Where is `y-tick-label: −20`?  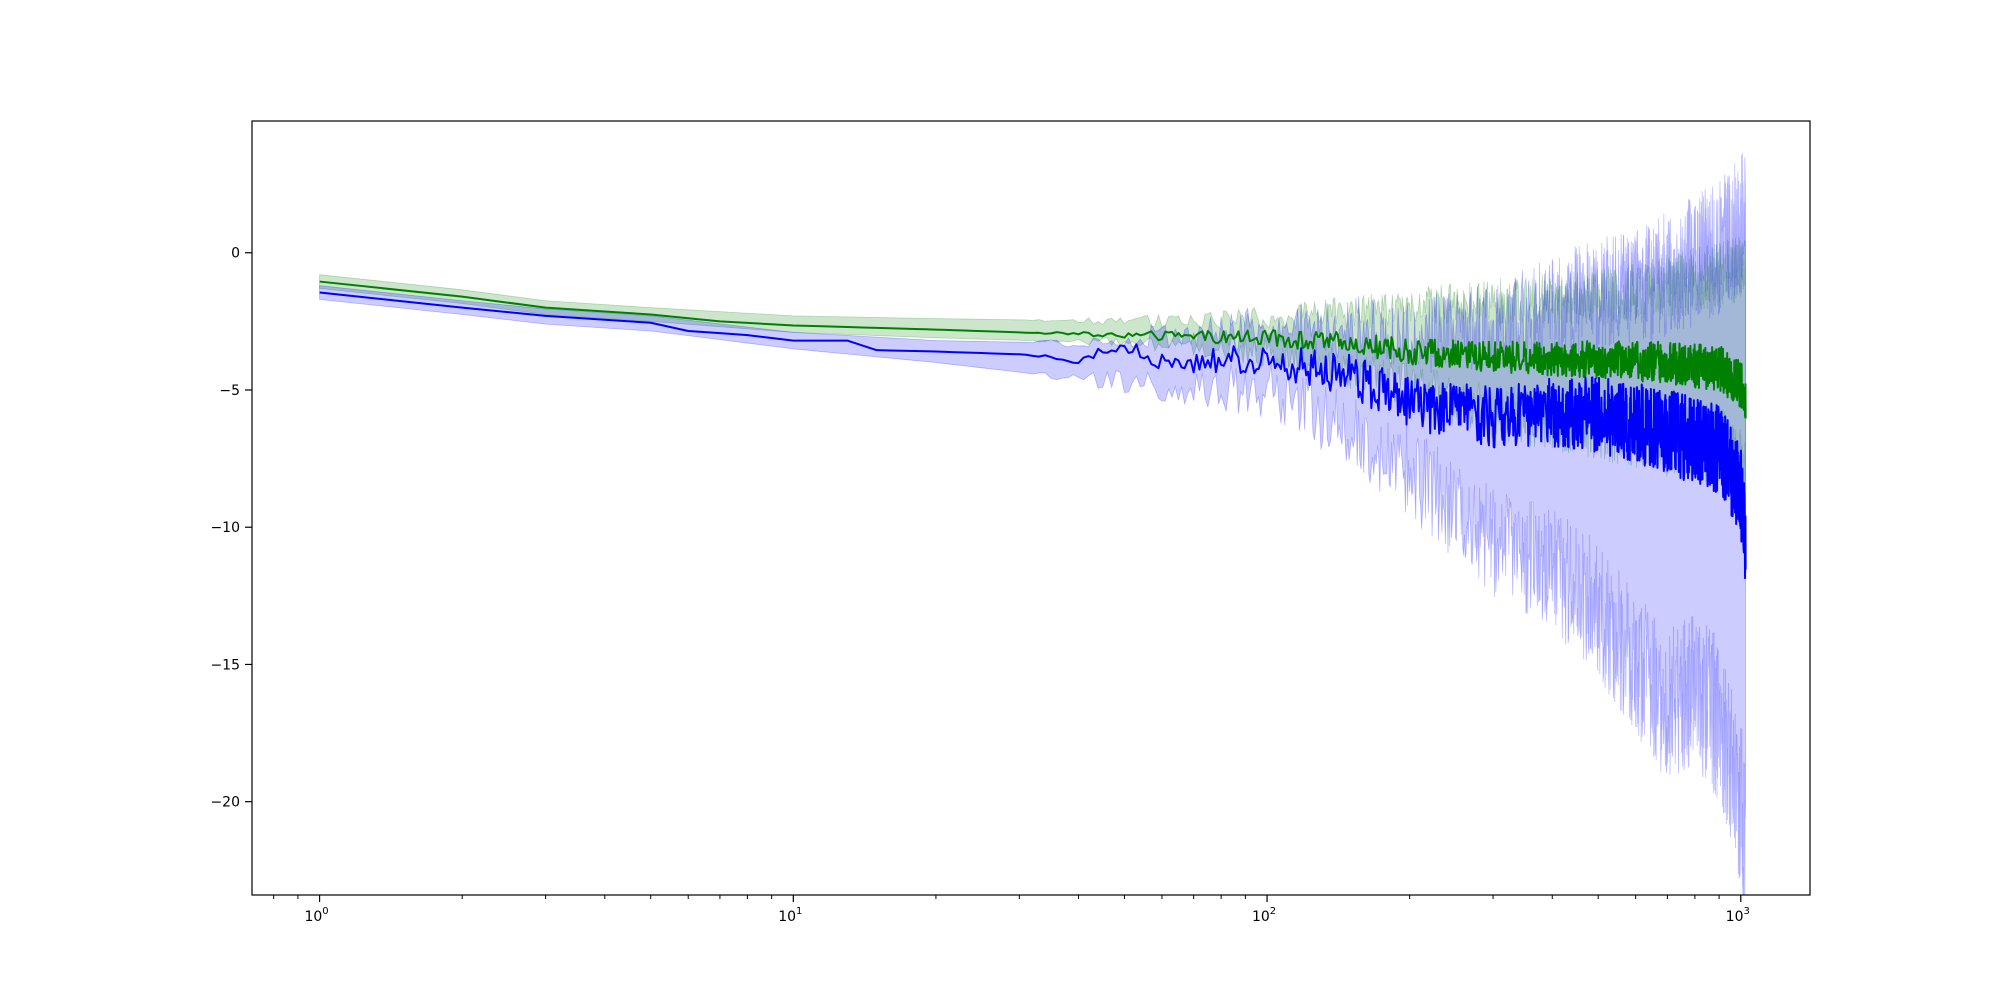
y-tick-label: −20 is located at coordinates (225, 803).